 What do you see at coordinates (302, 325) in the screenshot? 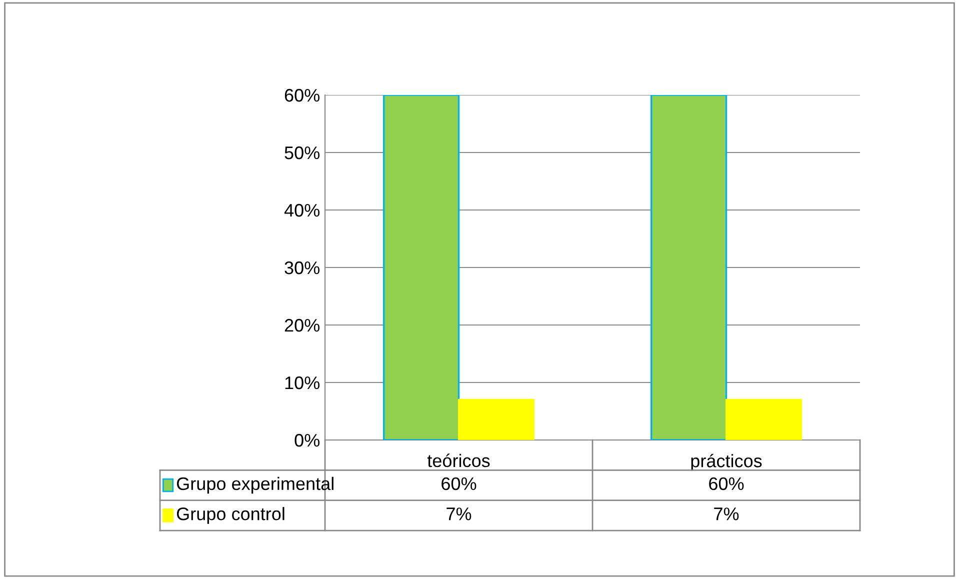
I see `y-tick-label: 20%` at bounding box center [302, 325].